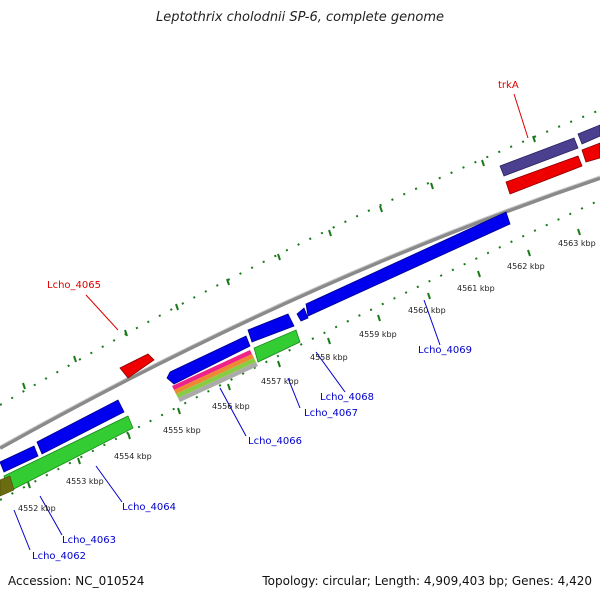 The width and height of the screenshot is (600, 600). I want to click on tick-label: 4557 kbp, so click(280, 381).